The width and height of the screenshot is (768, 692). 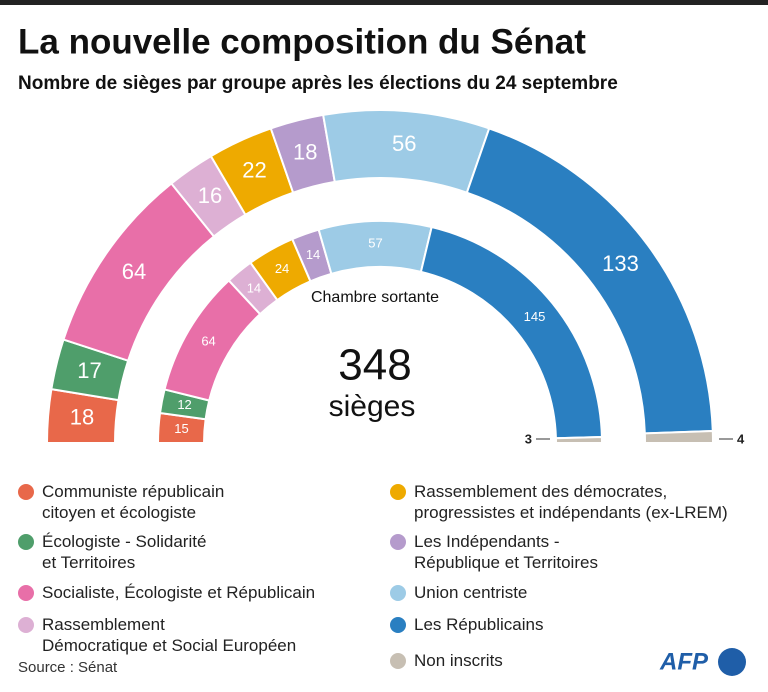 I want to click on value-label: 12, so click(x=184, y=404).